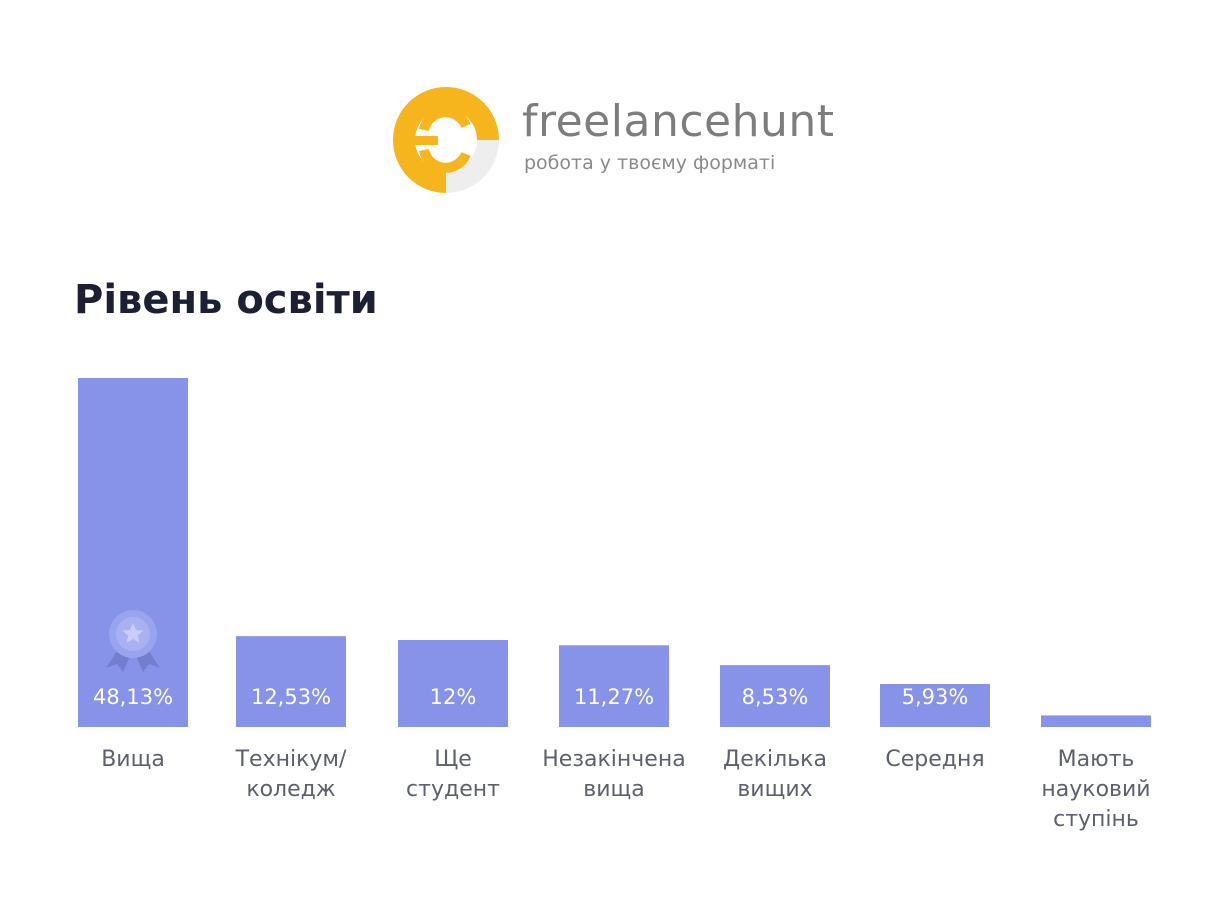 This screenshot has height=919, width=1225. Describe the element at coordinates (453, 697) in the screenshot. I see `bar-value-label-2: 12%` at that location.